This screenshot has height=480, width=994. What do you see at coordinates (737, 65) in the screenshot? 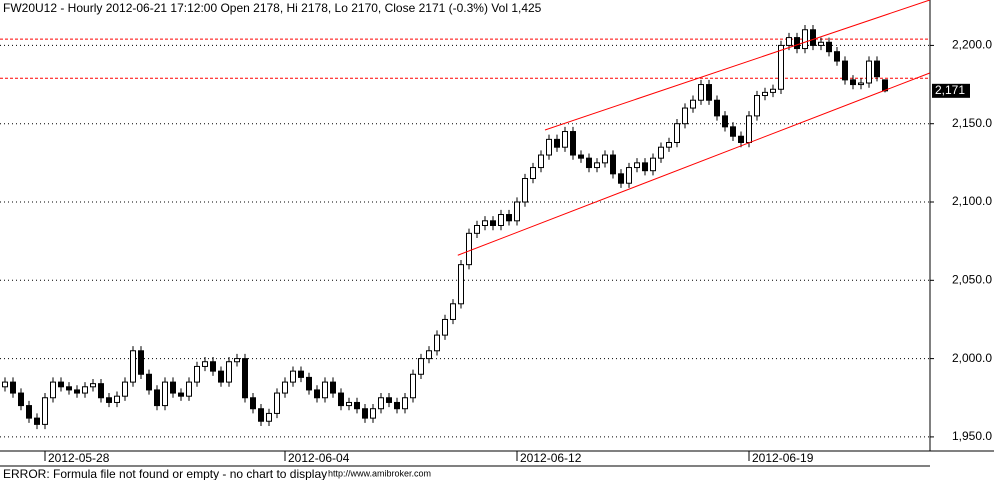
I see `trend-line` at bounding box center [737, 65].